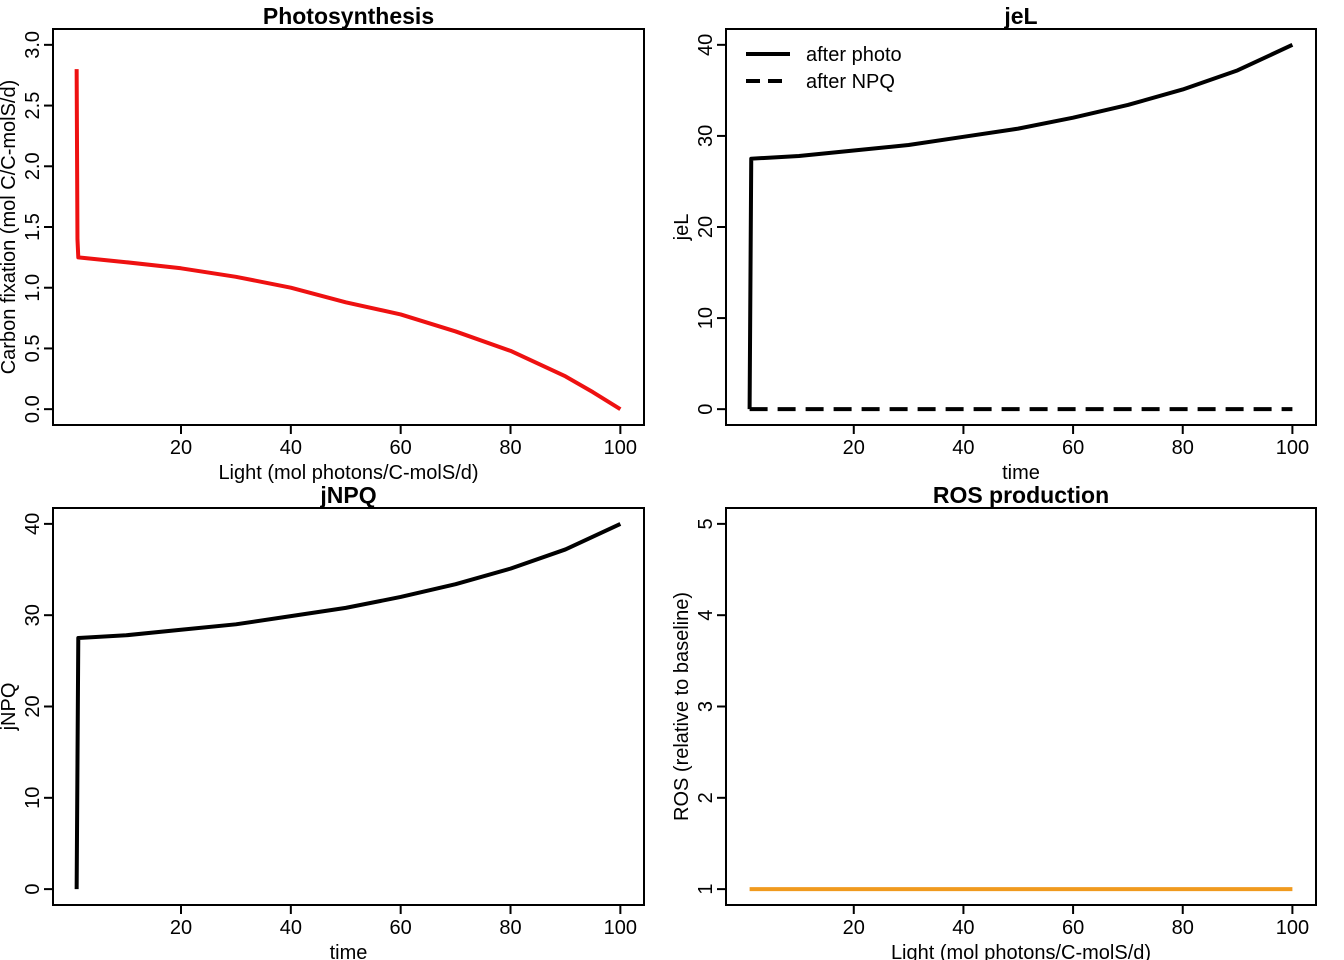 The width and height of the screenshot is (1344, 960). I want to click on y-tick-label: 4, so click(706, 615).